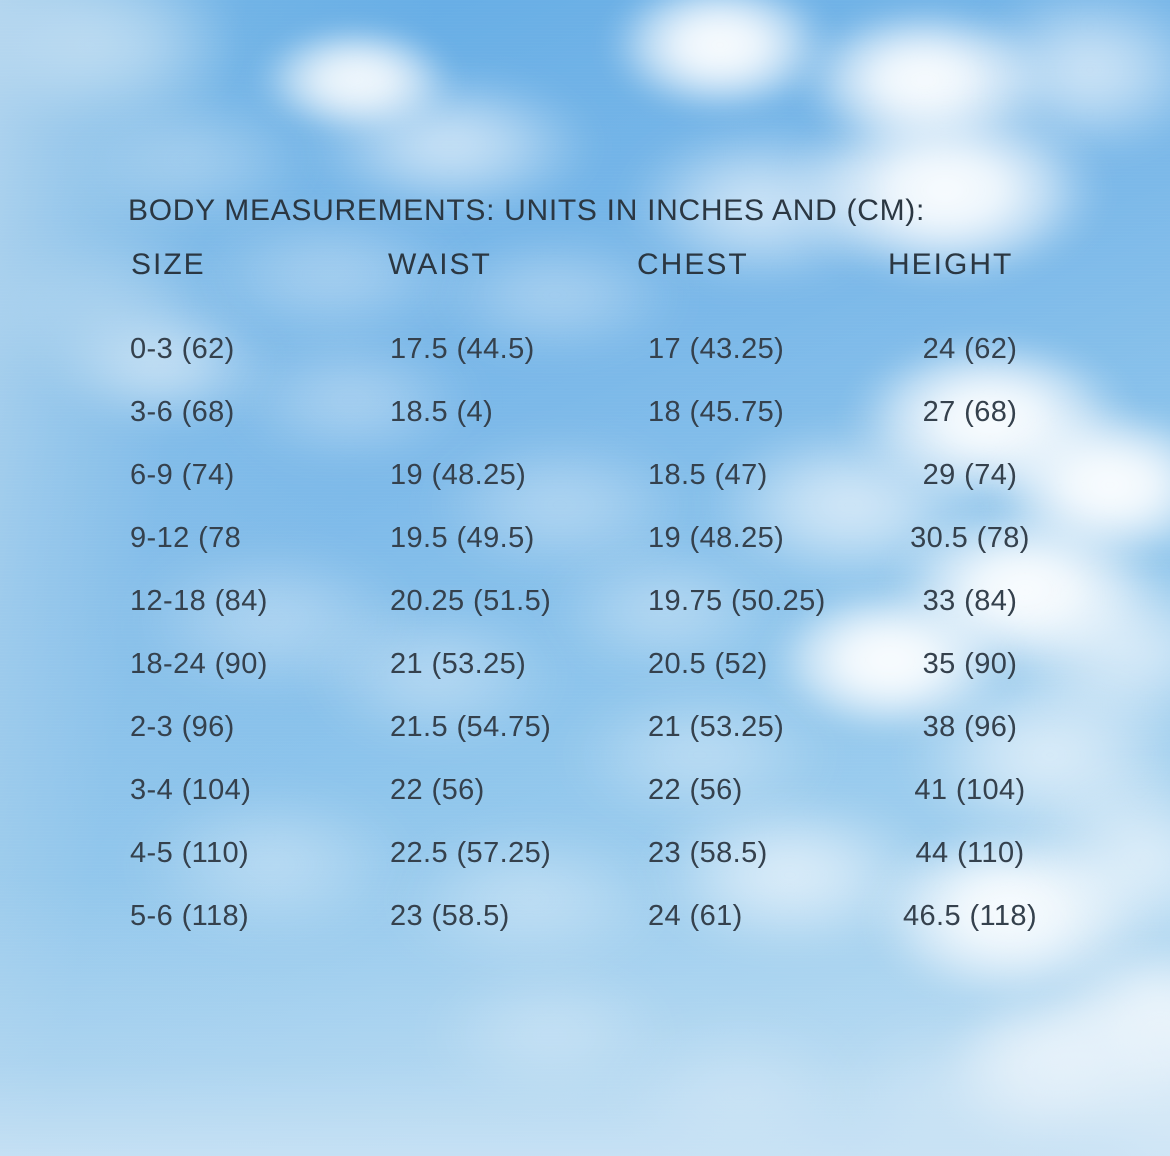 The width and height of the screenshot is (1170, 1156). What do you see at coordinates (716, 412) in the screenshot?
I see `cell-chest: 18 (45.75)` at bounding box center [716, 412].